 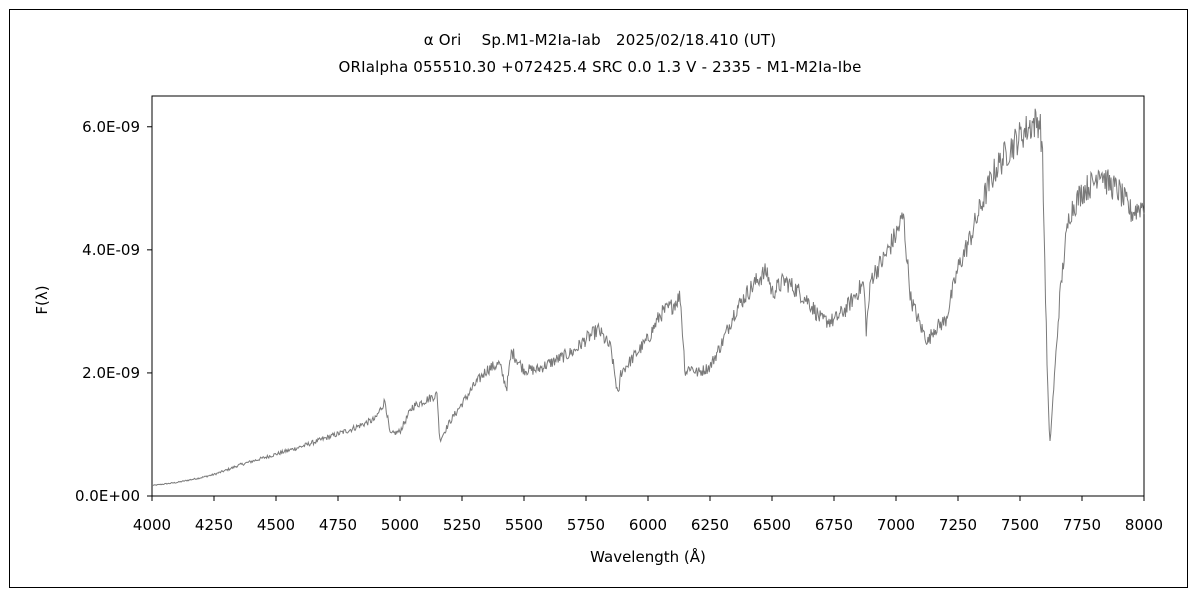 What do you see at coordinates (1020, 525) in the screenshot?
I see `x-tick-label: 7500` at bounding box center [1020, 525].